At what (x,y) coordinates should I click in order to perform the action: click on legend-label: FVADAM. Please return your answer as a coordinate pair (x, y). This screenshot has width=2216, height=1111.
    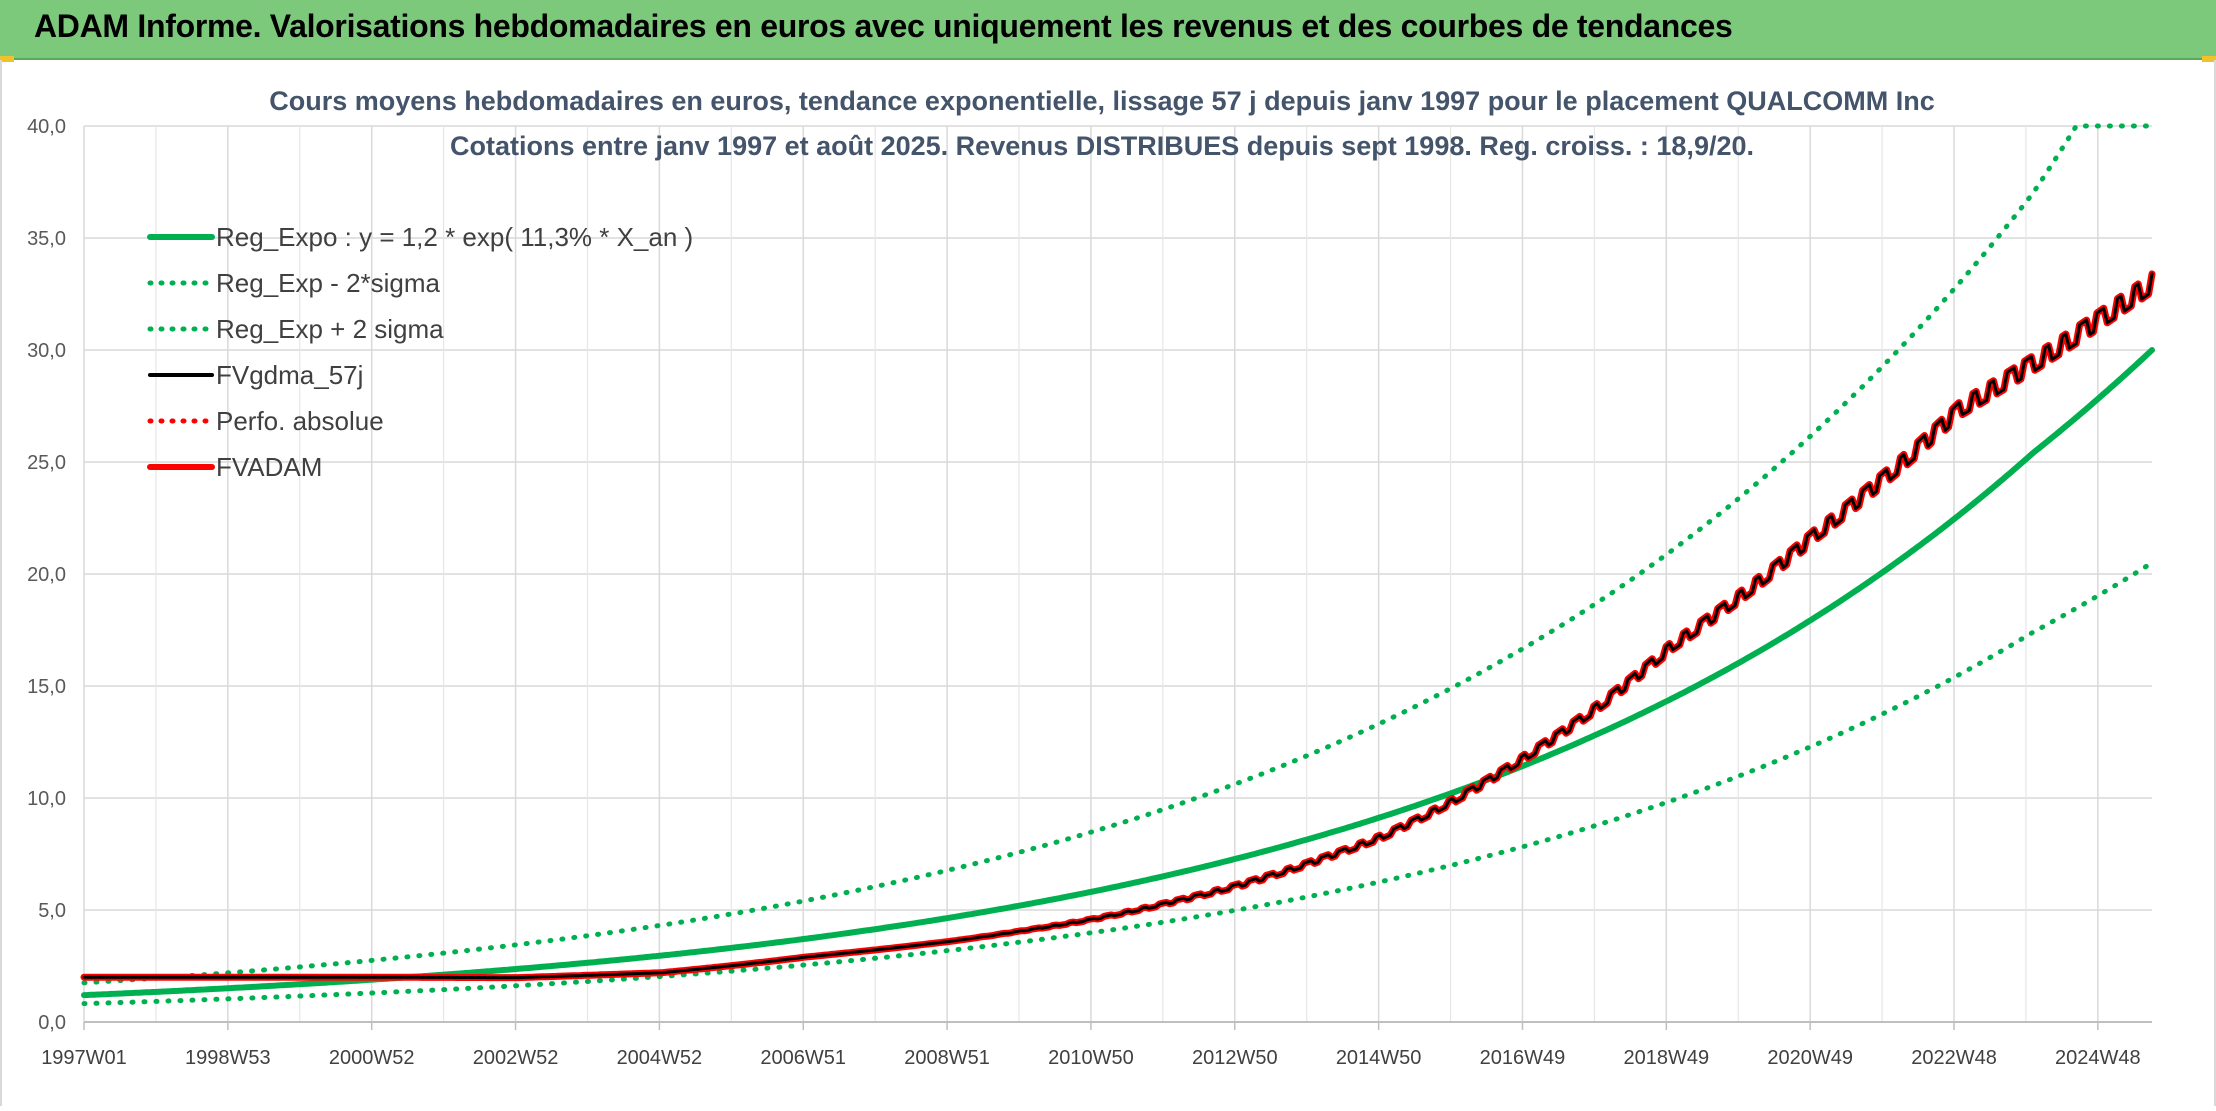
    Looking at the image, I should click on (269, 467).